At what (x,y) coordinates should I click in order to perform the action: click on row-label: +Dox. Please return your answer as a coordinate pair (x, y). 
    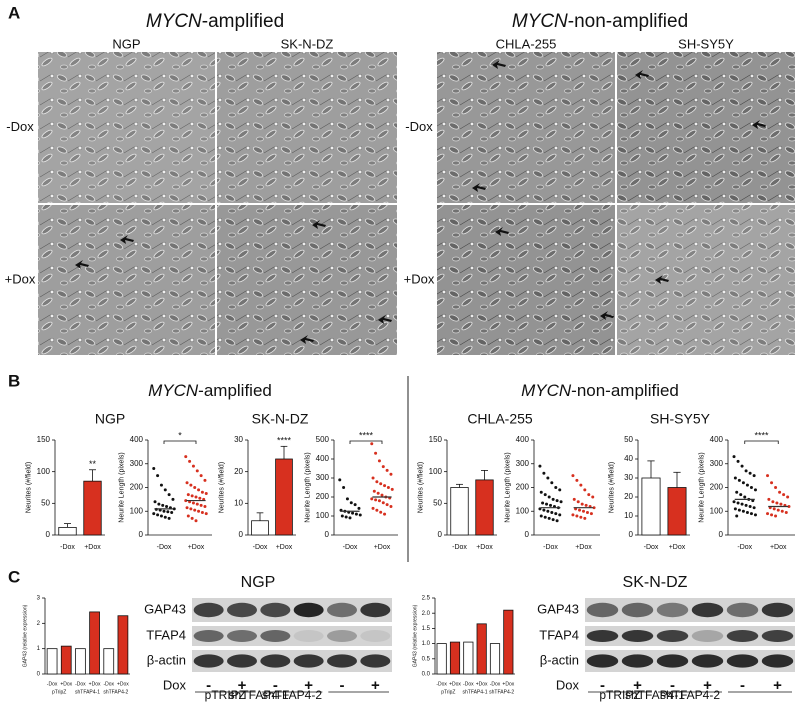
    Looking at the image, I should click on (20, 278).